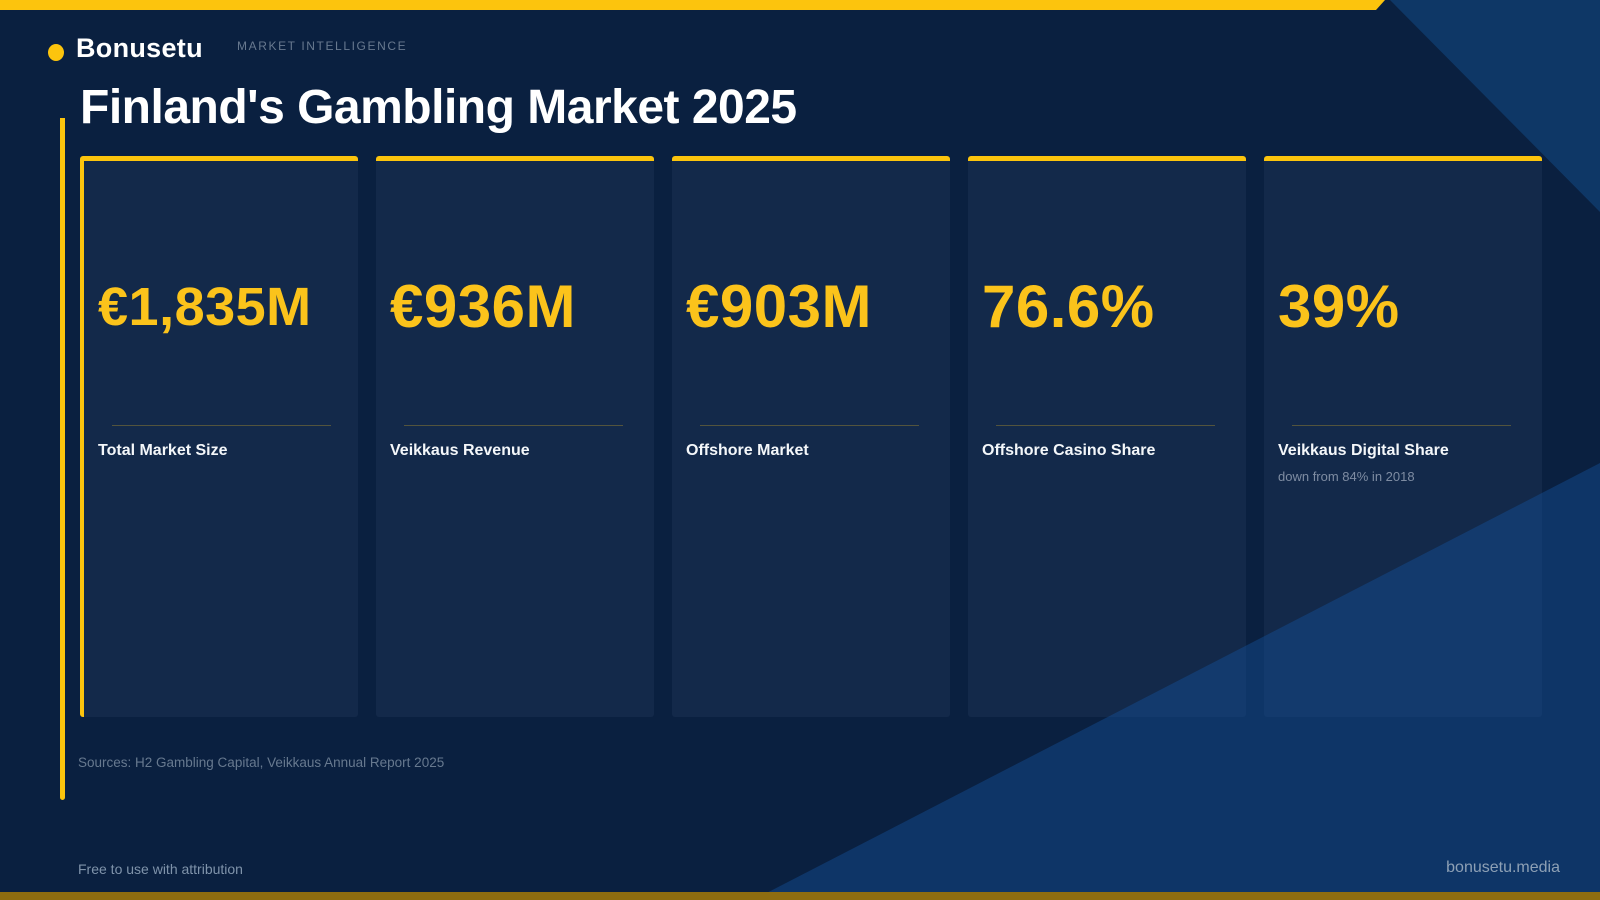  I want to click on stat-card-veikkaus-revenue: €936M Veikkaus Revenue, so click(515, 436).